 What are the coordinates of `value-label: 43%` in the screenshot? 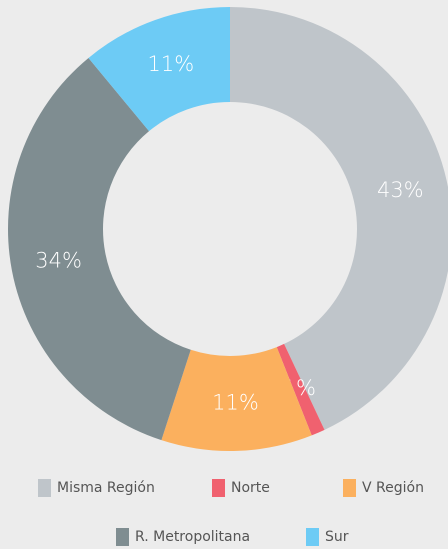 It's located at (400, 190).